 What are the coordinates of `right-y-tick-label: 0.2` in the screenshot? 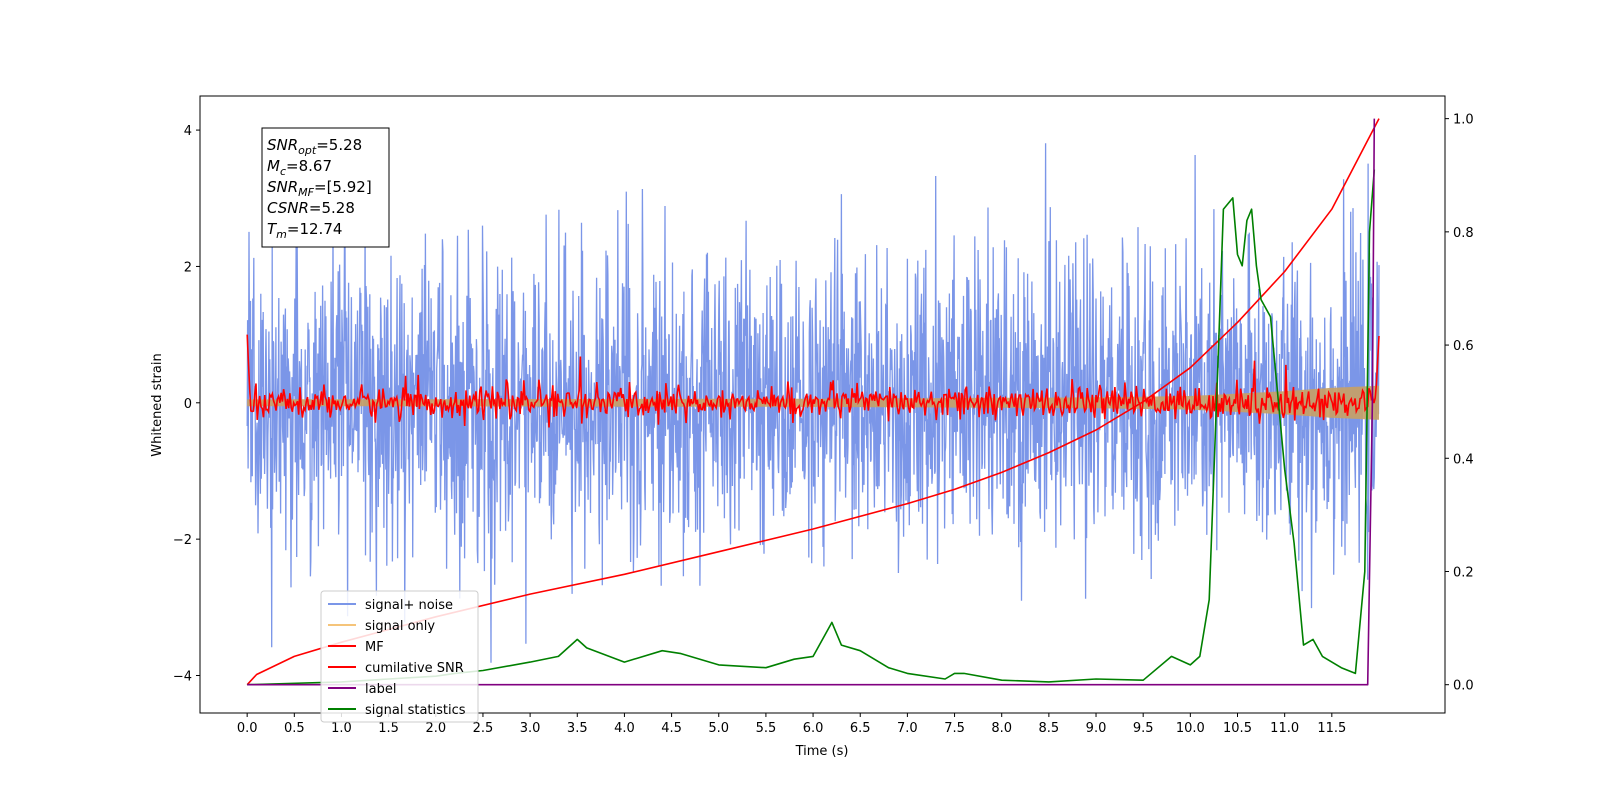 It's located at (1463, 572).